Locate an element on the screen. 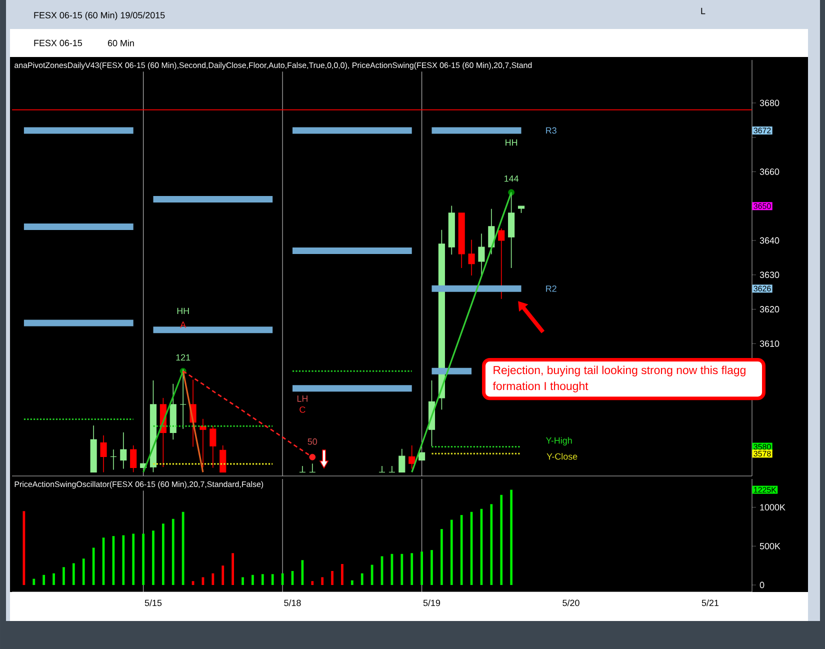 The image size is (825, 649). y-tick-label: 1000K is located at coordinates (773, 507).